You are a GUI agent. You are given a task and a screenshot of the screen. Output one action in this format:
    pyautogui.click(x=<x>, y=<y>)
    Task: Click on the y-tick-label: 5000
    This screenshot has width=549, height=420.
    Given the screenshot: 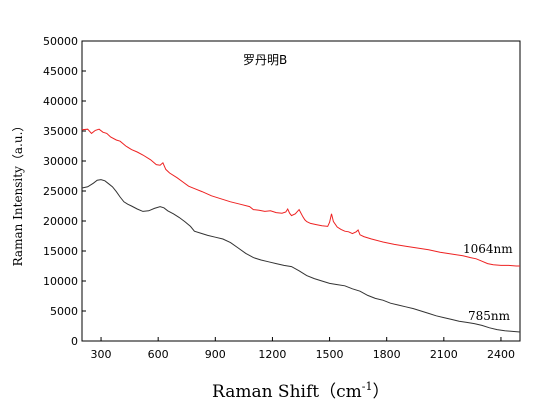 What is the action you would take?
    pyautogui.click(x=64, y=311)
    